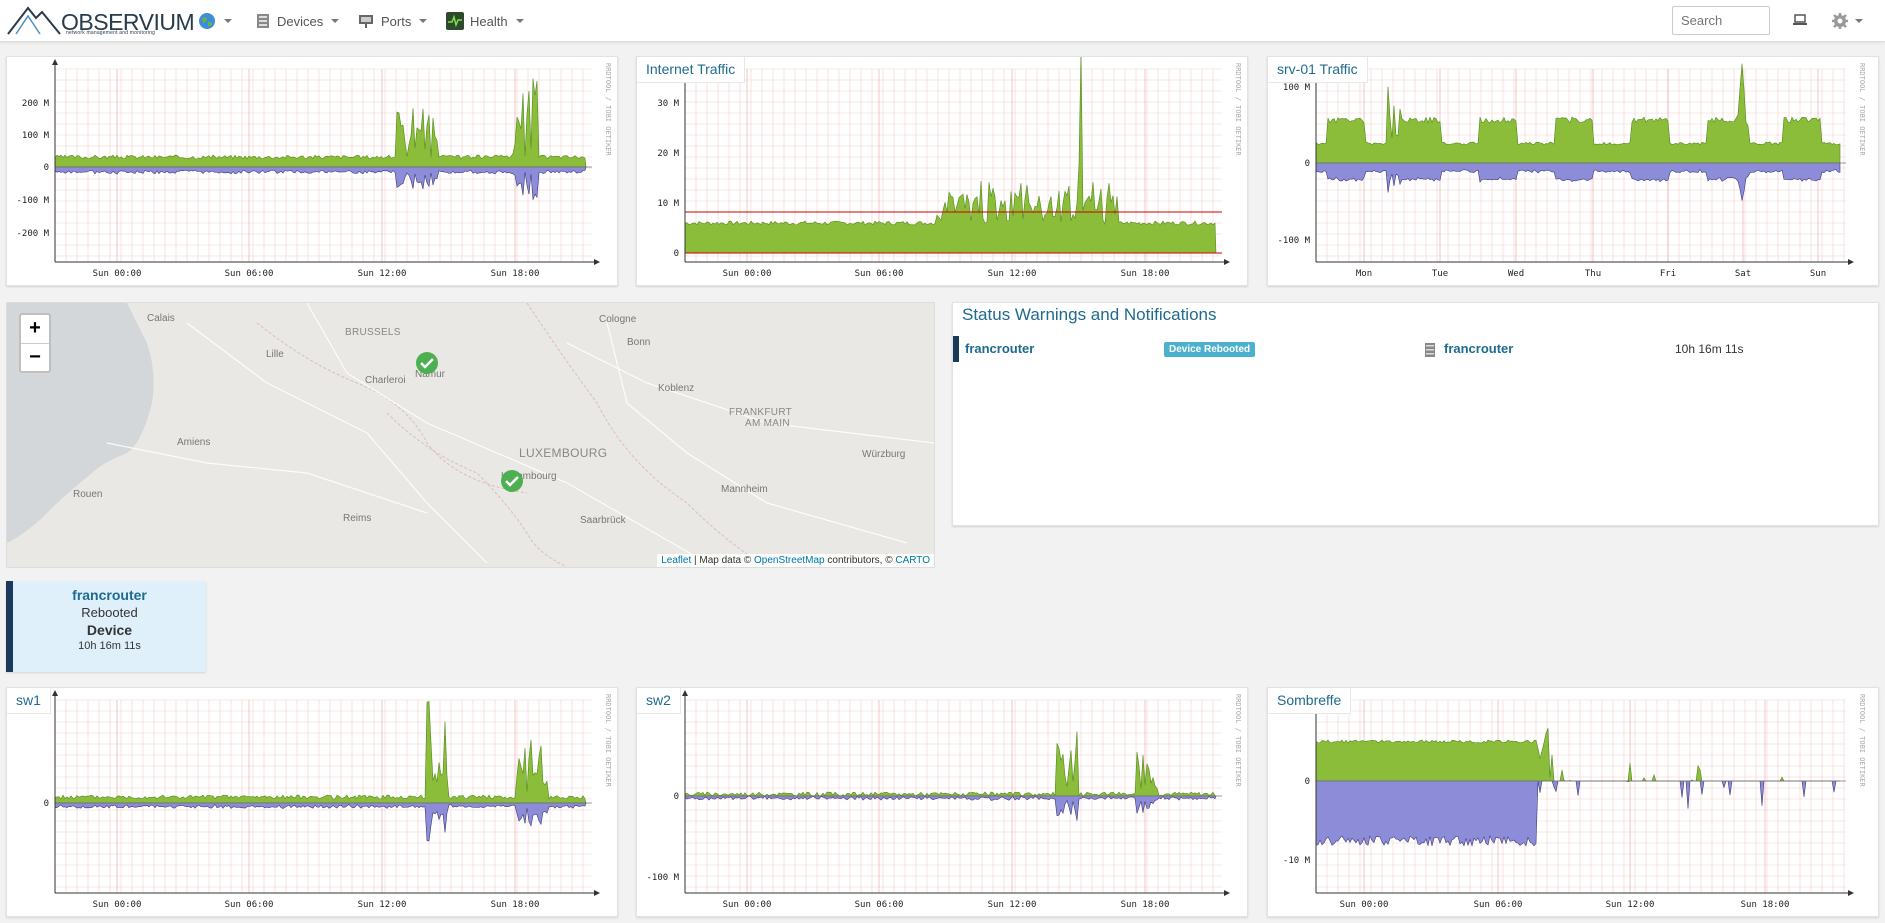  What do you see at coordinates (109, 595) in the screenshot?
I see `alert-device-link: francrouter` at bounding box center [109, 595].